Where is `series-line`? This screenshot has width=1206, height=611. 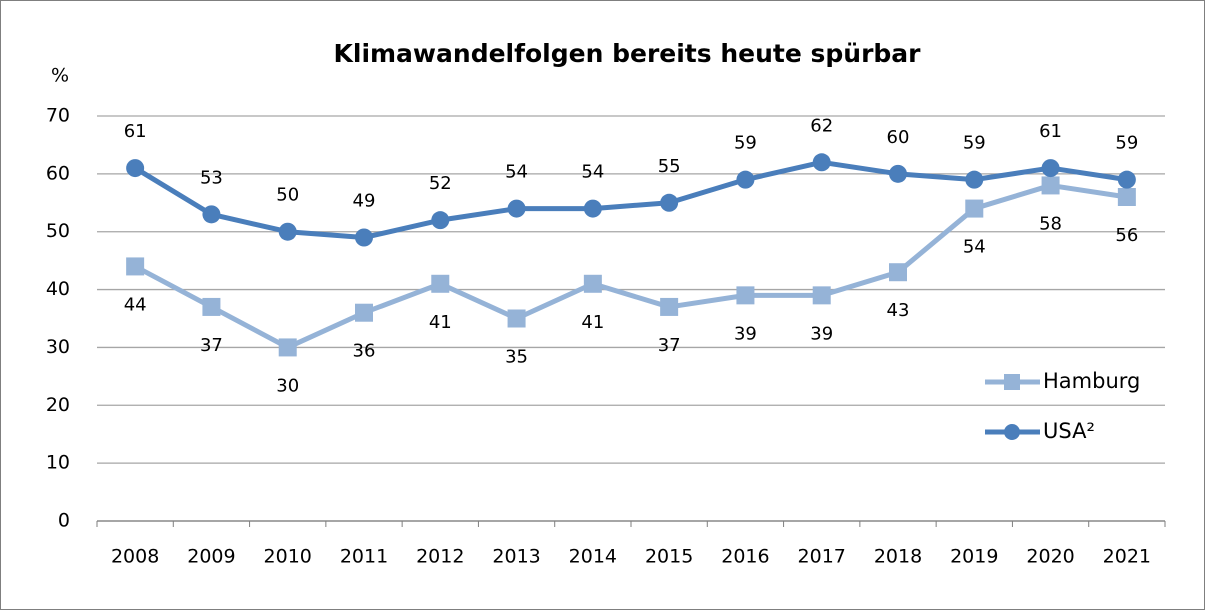
series-line is located at coordinates (630, 199).